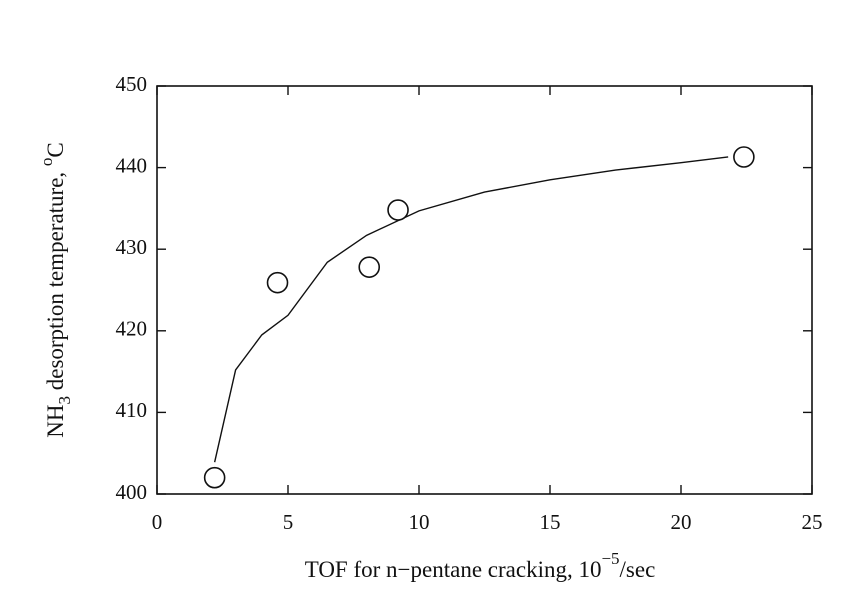 This screenshot has width=856, height=600. What do you see at coordinates (46, 162) in the screenshot?
I see `y-label-superscript: o` at bounding box center [46, 162].